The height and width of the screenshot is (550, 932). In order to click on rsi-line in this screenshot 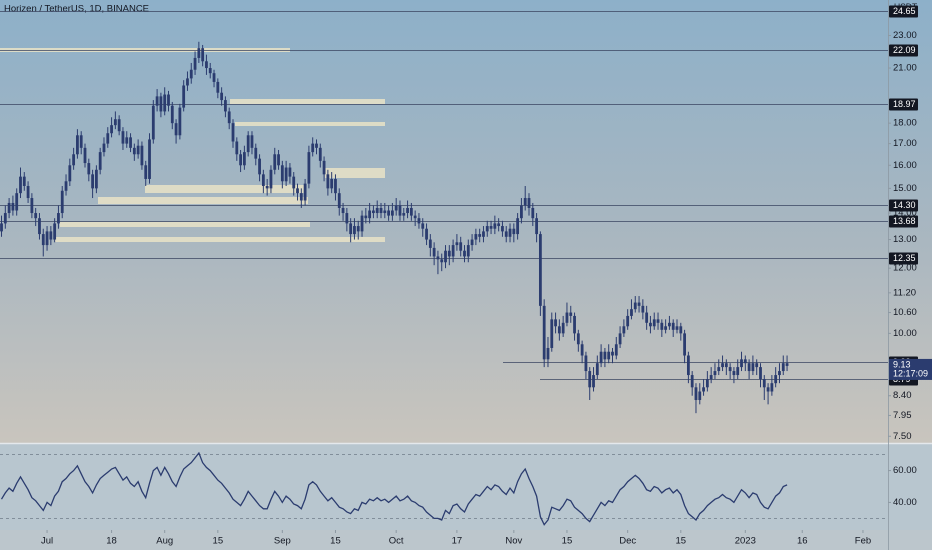, I will do `click(394, 488)`.